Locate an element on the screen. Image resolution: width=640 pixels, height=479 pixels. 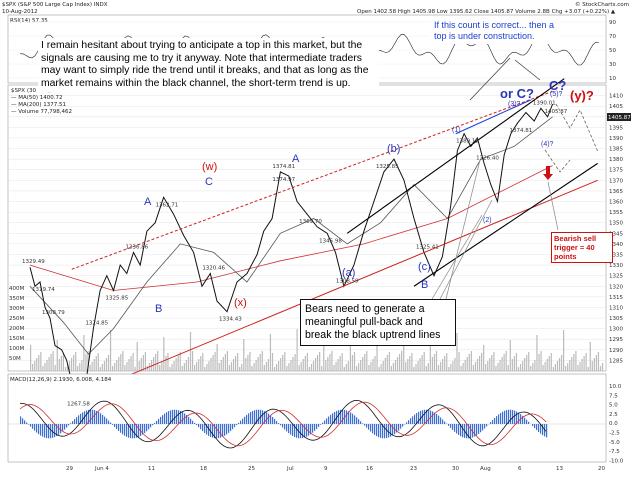
chart-title: $SPX (S&P 500 Large Cap Index) INDX is located at coordinates (55, 5).